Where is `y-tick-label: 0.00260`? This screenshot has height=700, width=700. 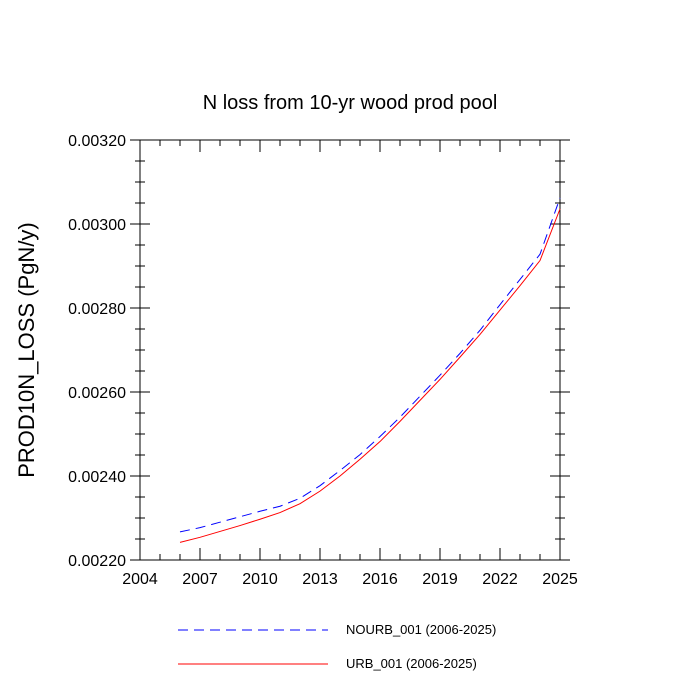 y-tick-label: 0.00260 is located at coordinates (97, 393).